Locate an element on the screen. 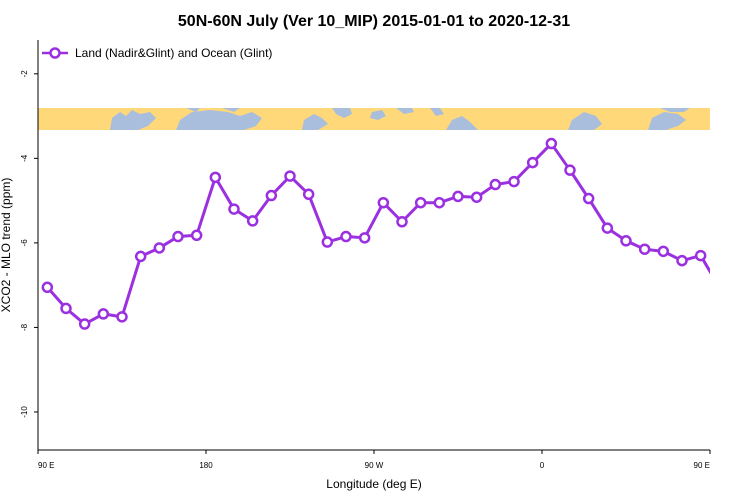 This screenshot has width=750, height=500. y-tick-label: -2 is located at coordinates (24, 74).